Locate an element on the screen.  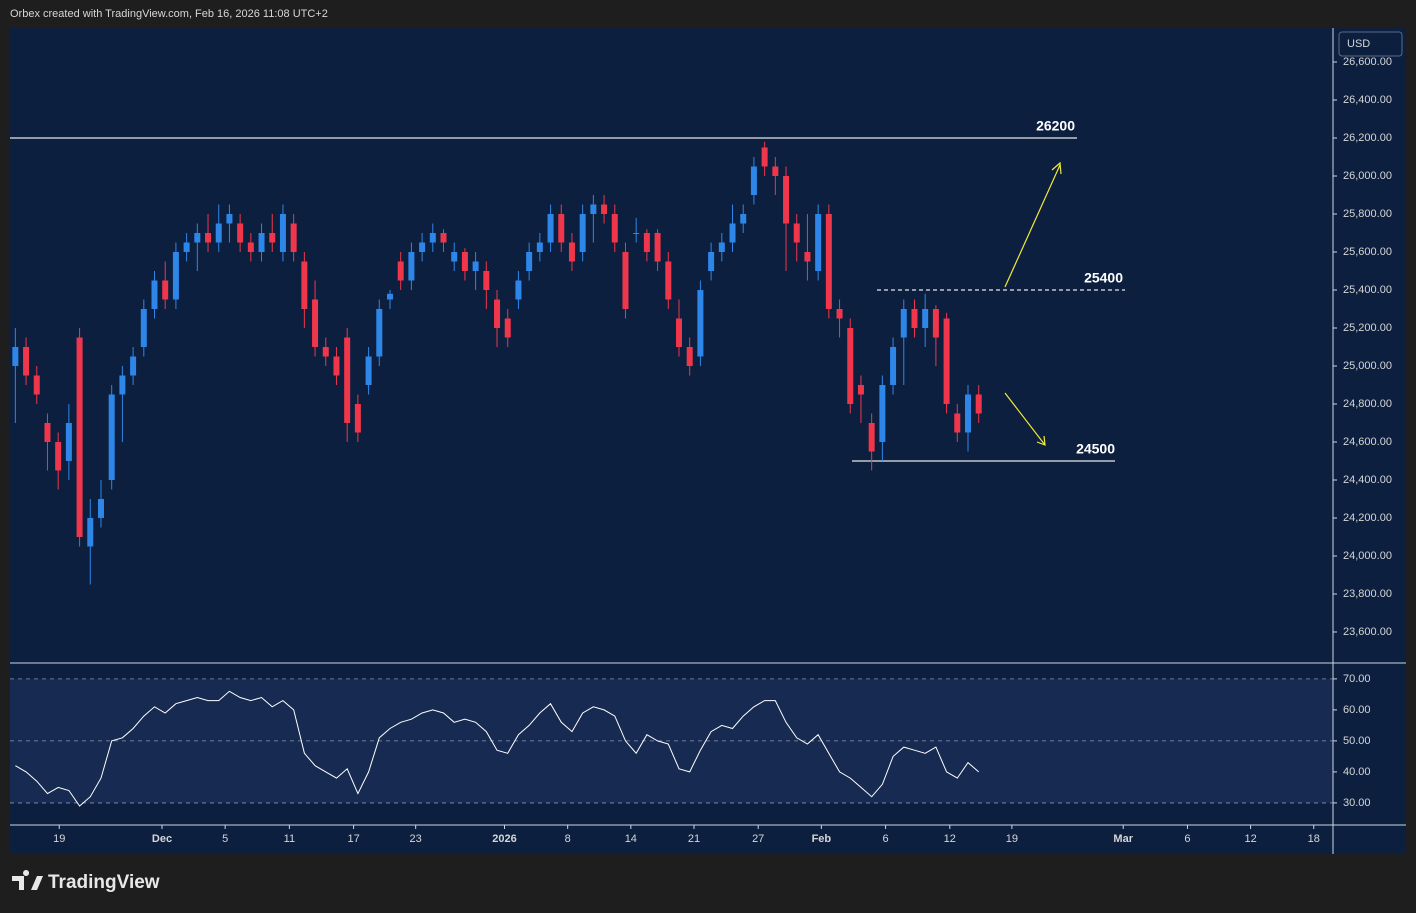
y-tick-label: 26,400.00 is located at coordinates (1367, 100).